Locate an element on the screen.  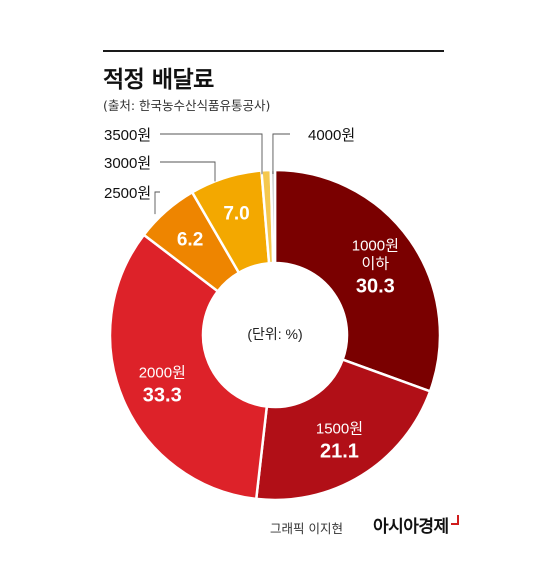
brand-text: 아시아경제 is located at coordinates (411, 527).